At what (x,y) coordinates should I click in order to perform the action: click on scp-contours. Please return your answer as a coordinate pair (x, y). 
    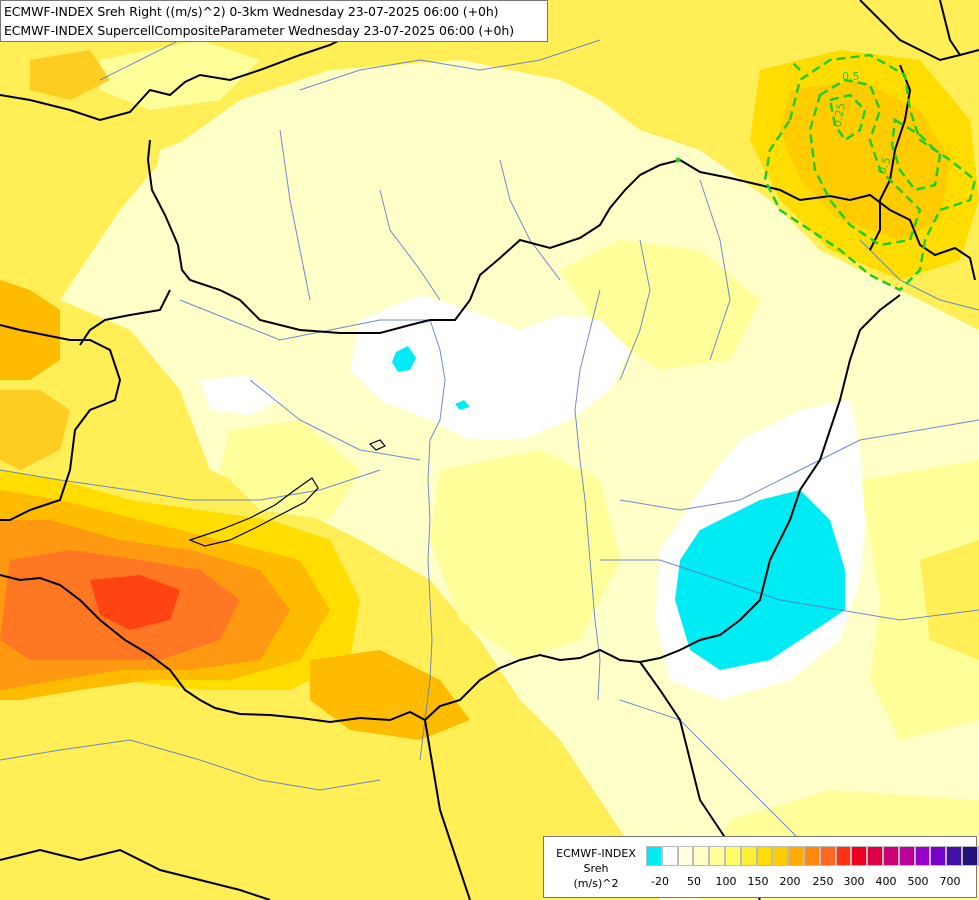
    Looking at the image, I should click on (870, 172).